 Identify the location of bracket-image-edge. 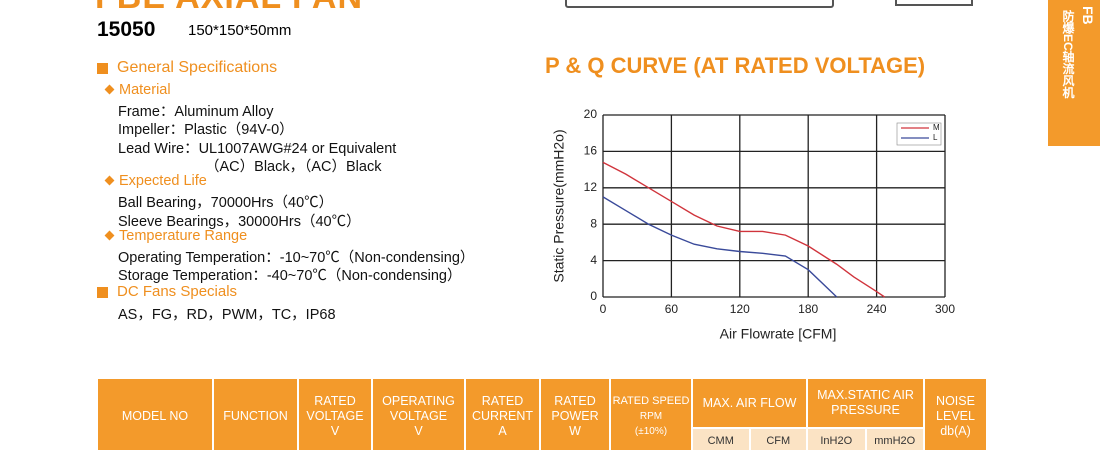
(934, 3).